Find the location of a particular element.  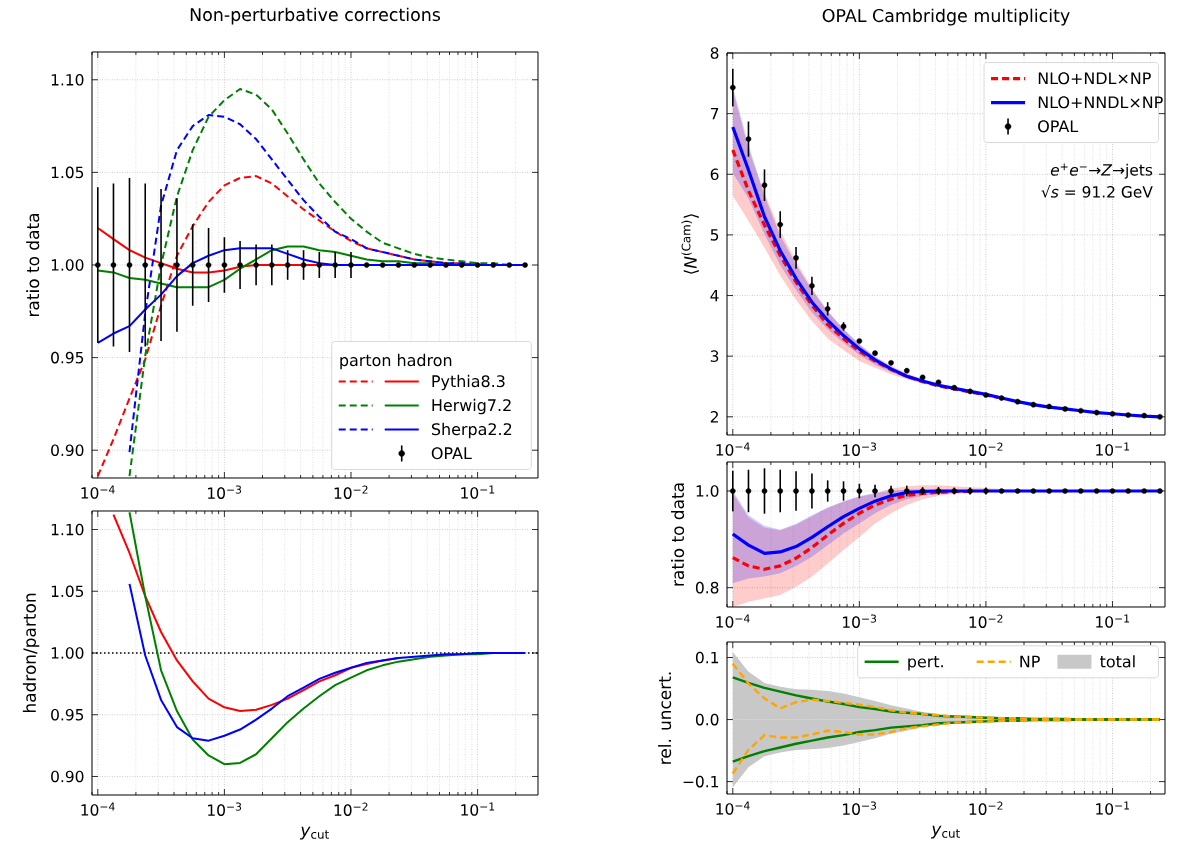

y-tick-label: −0.1 is located at coordinates (701, 781).